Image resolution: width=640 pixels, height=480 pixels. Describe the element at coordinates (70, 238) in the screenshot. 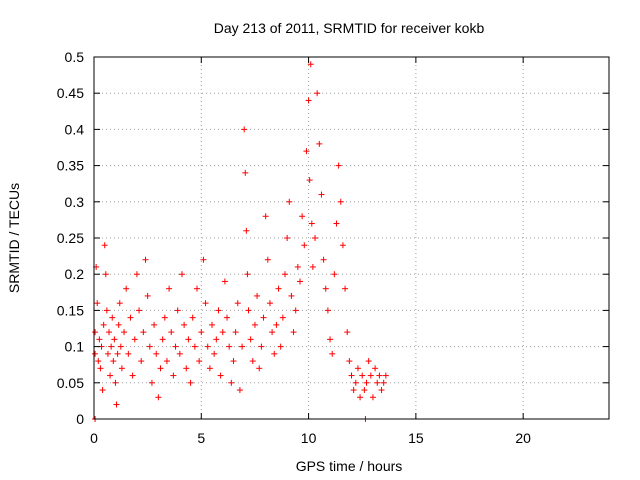

I see `y-tick-label: 0.25` at that location.